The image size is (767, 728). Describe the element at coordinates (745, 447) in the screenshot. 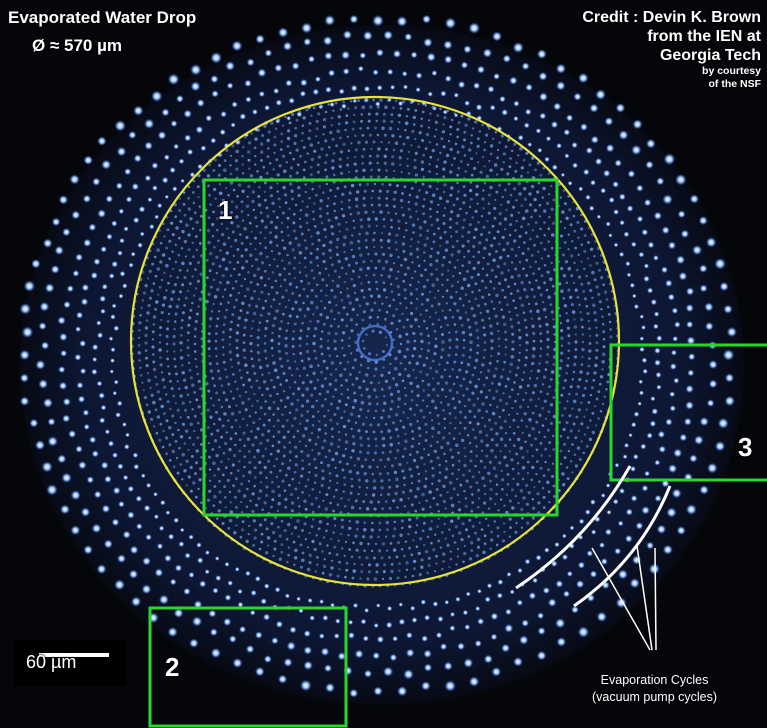

I see `region-label-3: 3` at that location.